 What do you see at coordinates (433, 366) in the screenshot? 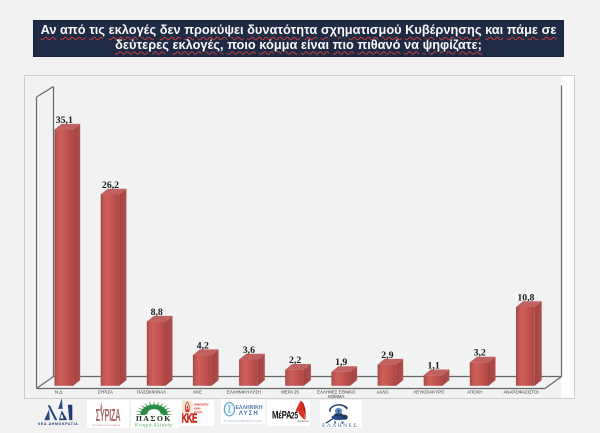
I see `svg-text: 1,1` at bounding box center [433, 366].